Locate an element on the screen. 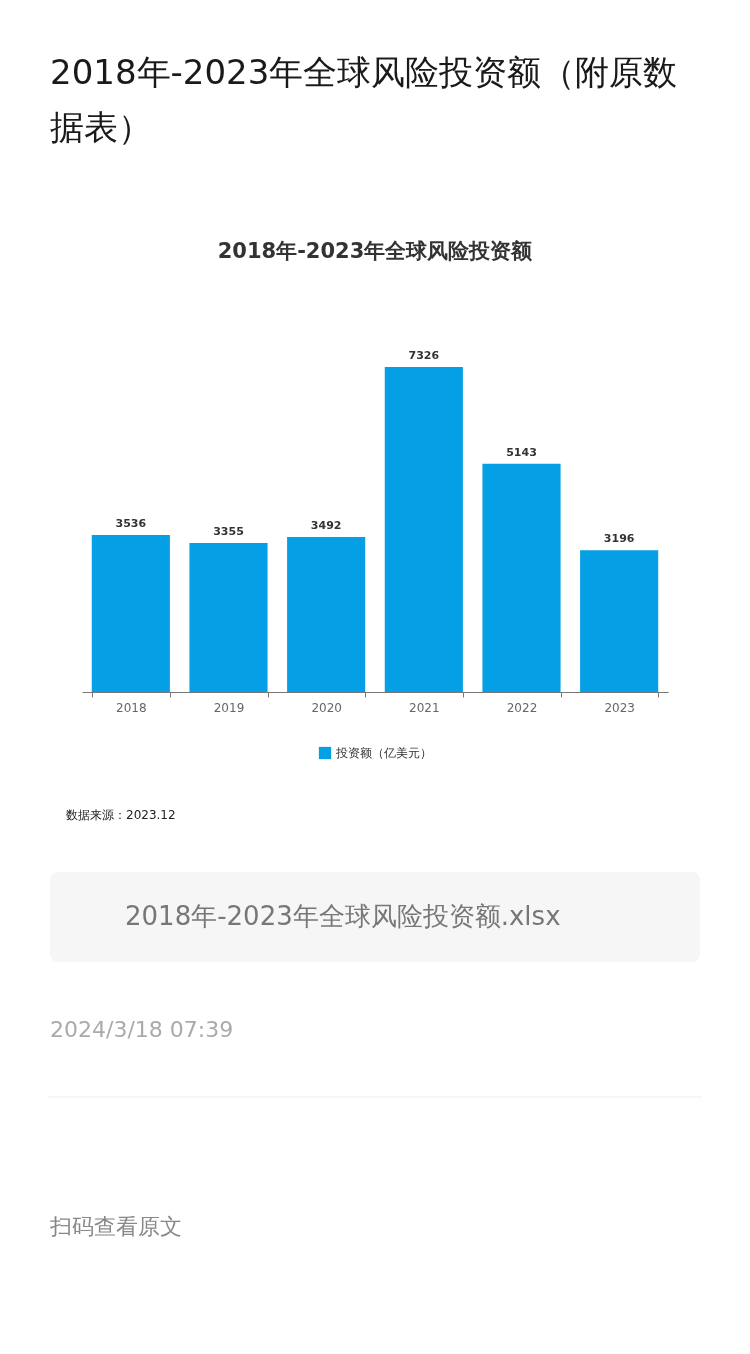 The width and height of the screenshot is (750, 1354). x-tick-label: 2021 is located at coordinates (424, 707).